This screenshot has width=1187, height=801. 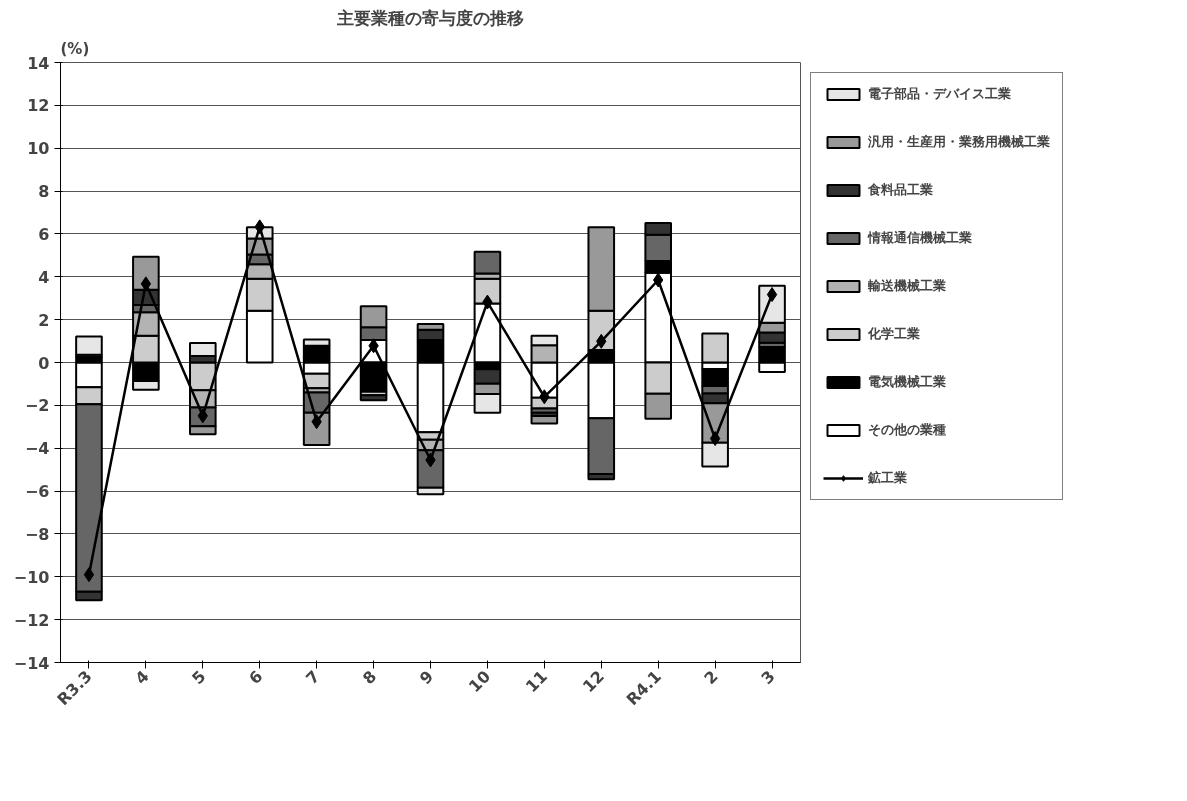 What do you see at coordinates (907, 286) in the screenshot?
I see `legend-label: 輸送機械工業` at bounding box center [907, 286].